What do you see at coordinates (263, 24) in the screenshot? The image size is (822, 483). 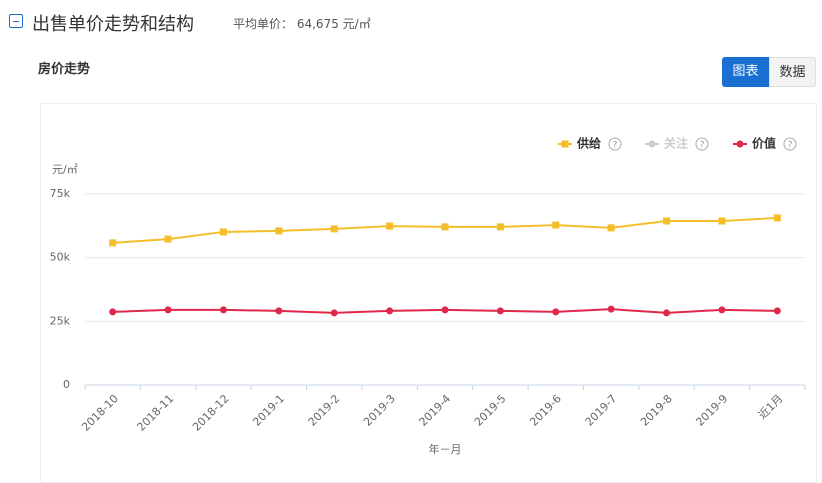 I see `avg-label: 平均单价：` at bounding box center [263, 24].